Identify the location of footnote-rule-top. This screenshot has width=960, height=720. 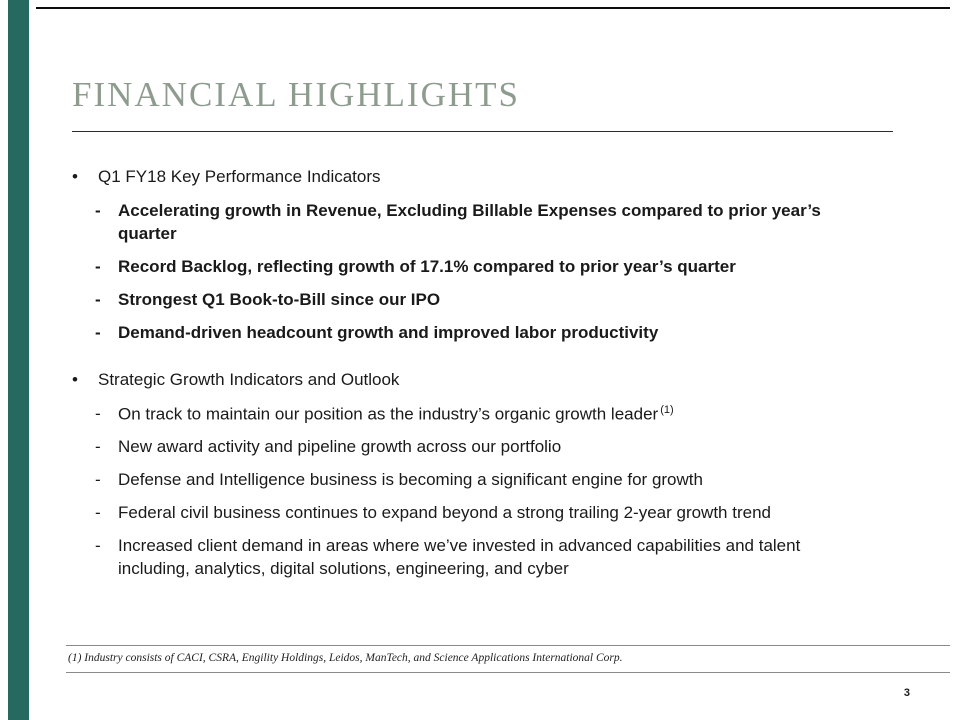
(508, 645).